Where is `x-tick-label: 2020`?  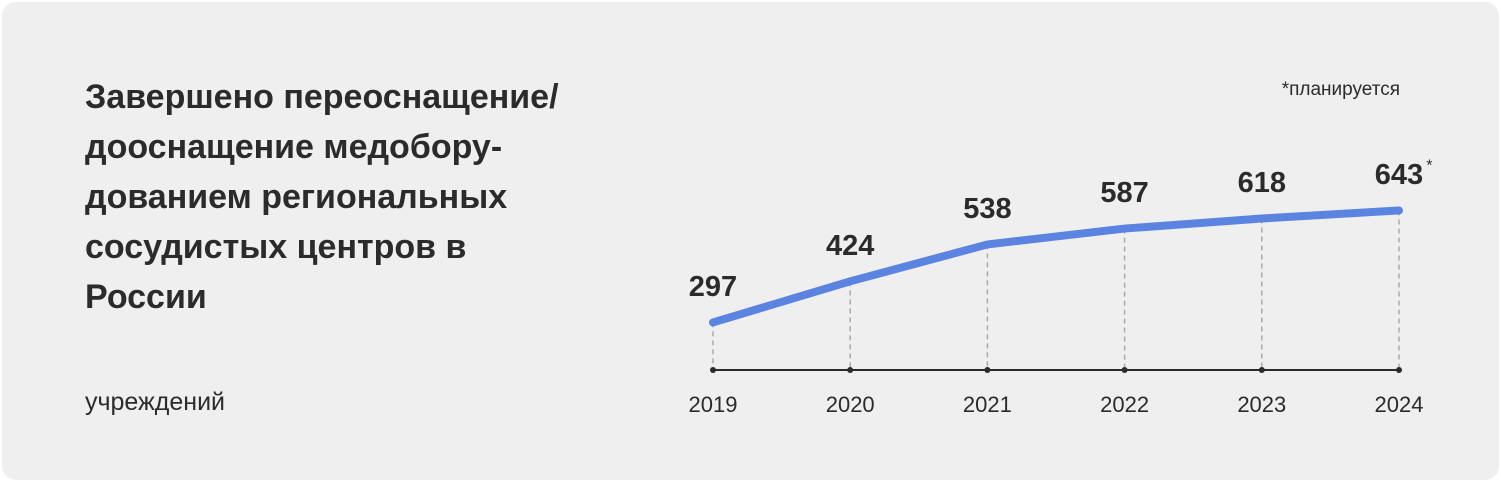
x-tick-label: 2020 is located at coordinates (850, 404).